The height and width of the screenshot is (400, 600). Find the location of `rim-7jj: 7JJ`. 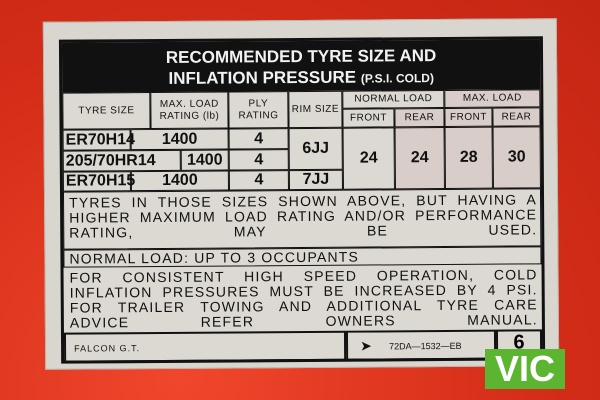

rim-7jj: 7JJ is located at coordinates (315, 180).